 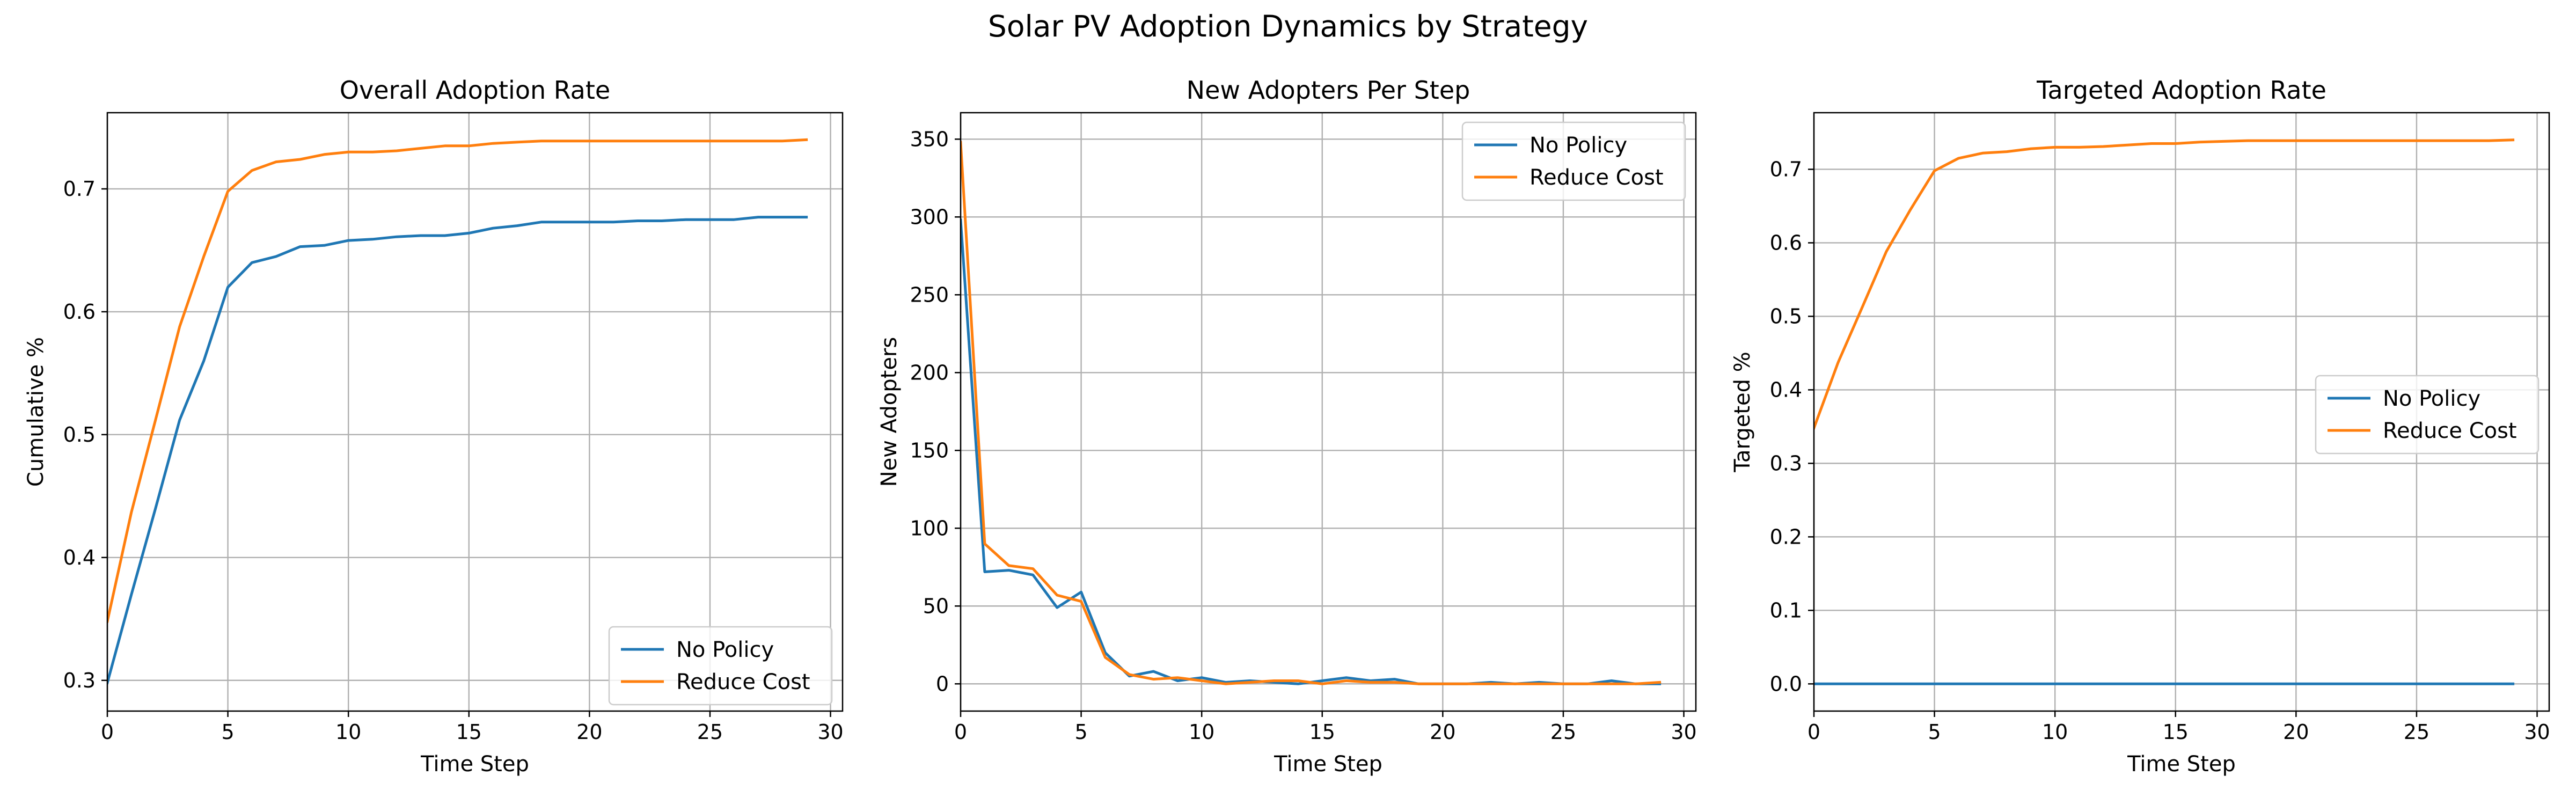 I want to click on y-axis-label: Cumulative %, so click(x=36, y=412).